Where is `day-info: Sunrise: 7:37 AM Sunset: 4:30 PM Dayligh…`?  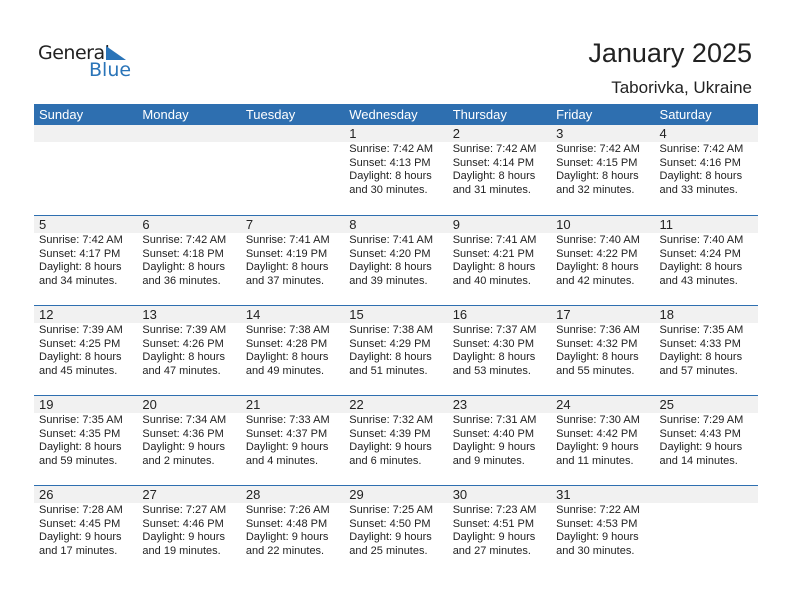 day-info: Sunrise: 7:37 AM Sunset: 4:30 PM Dayligh… is located at coordinates (502, 351).